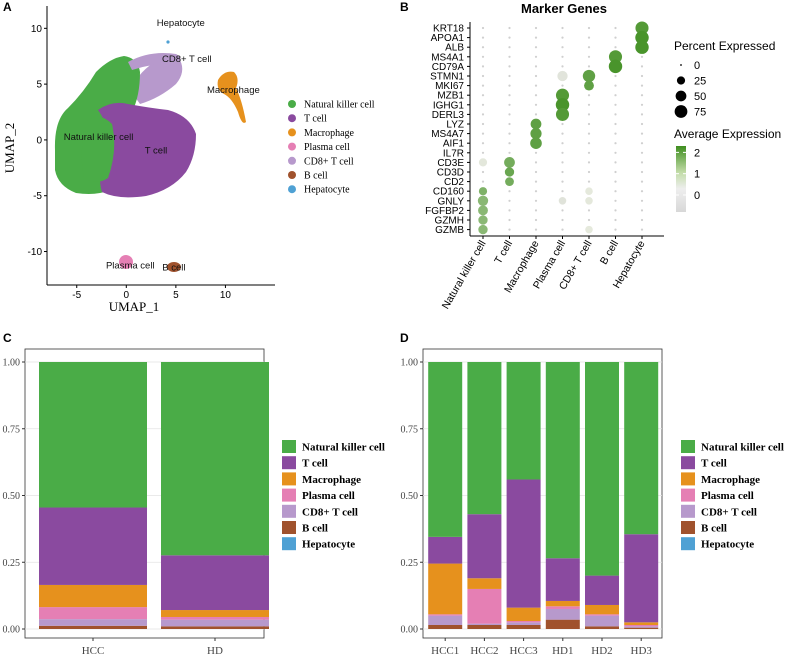  Describe the element at coordinates (410, 630) in the screenshot. I see `bar-y-tick-label: 0.00` at that location.